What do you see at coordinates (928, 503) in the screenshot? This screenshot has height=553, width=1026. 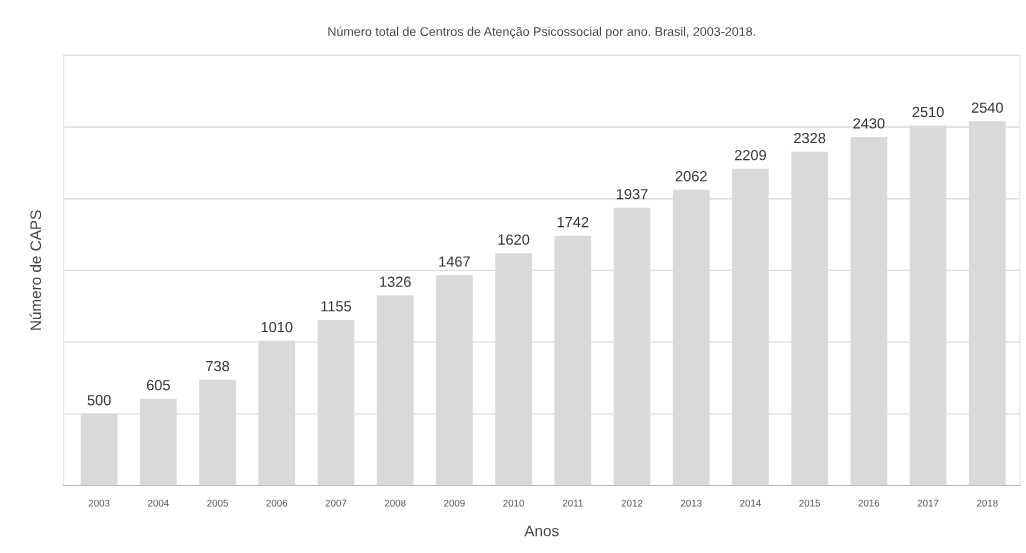 I see `x-tick-label: 2017` at bounding box center [928, 503].